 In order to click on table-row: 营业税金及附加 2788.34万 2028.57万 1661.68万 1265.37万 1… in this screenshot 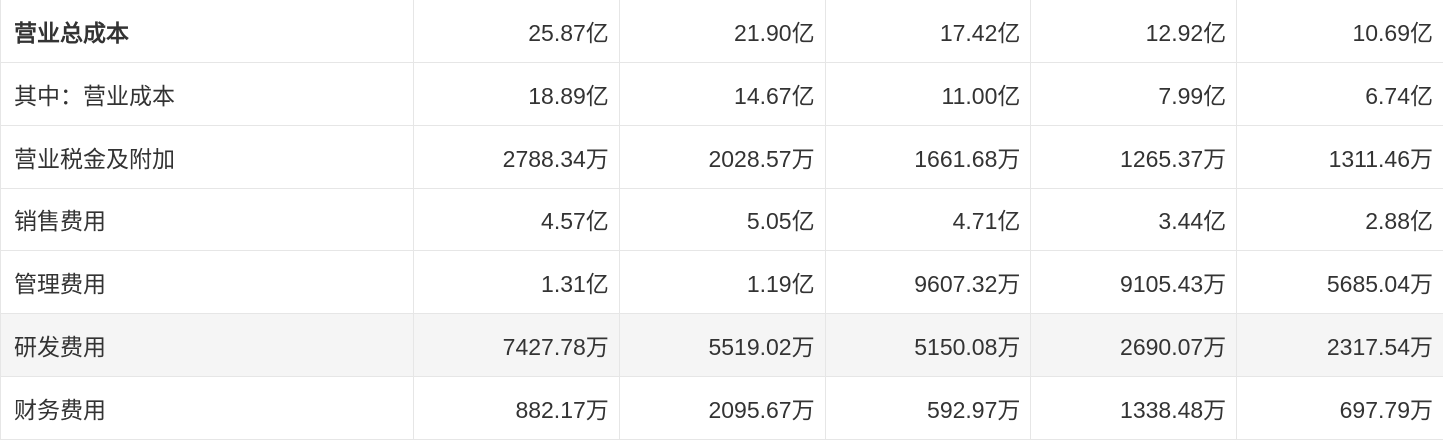, I will do `click(722, 157)`.